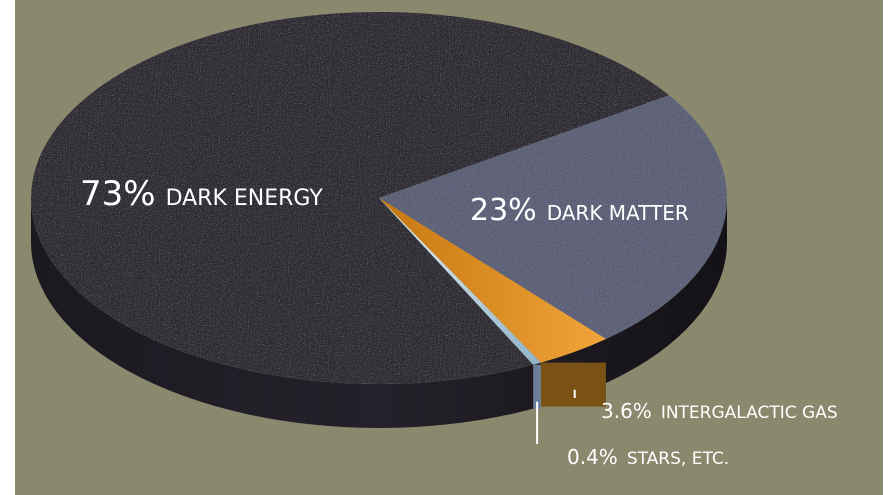  What do you see at coordinates (118, 194) in the screenshot?
I see `label-dark-energy-pct: 73%` at bounding box center [118, 194].